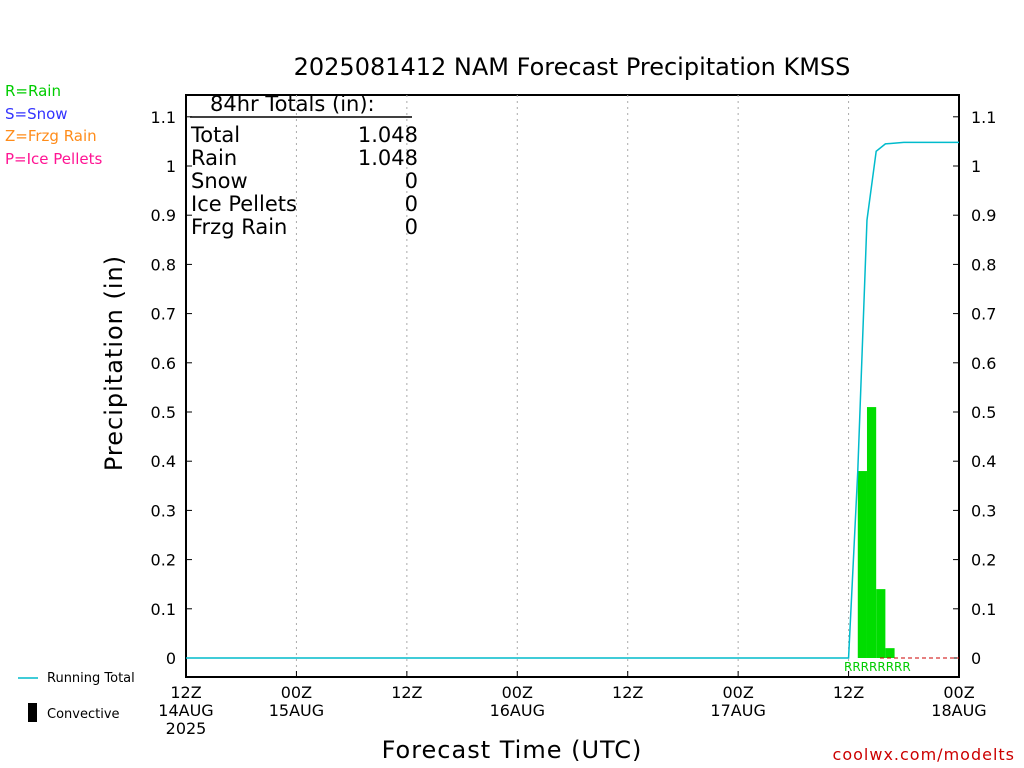  What do you see at coordinates (185, 710) in the screenshot?
I see `x-tick-label: 14AUG` at bounding box center [185, 710].